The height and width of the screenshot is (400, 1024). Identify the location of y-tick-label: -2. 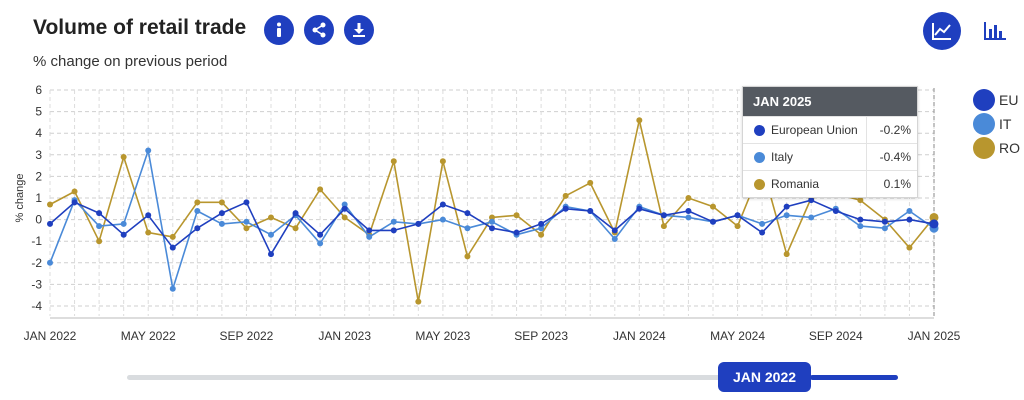
(36, 263).